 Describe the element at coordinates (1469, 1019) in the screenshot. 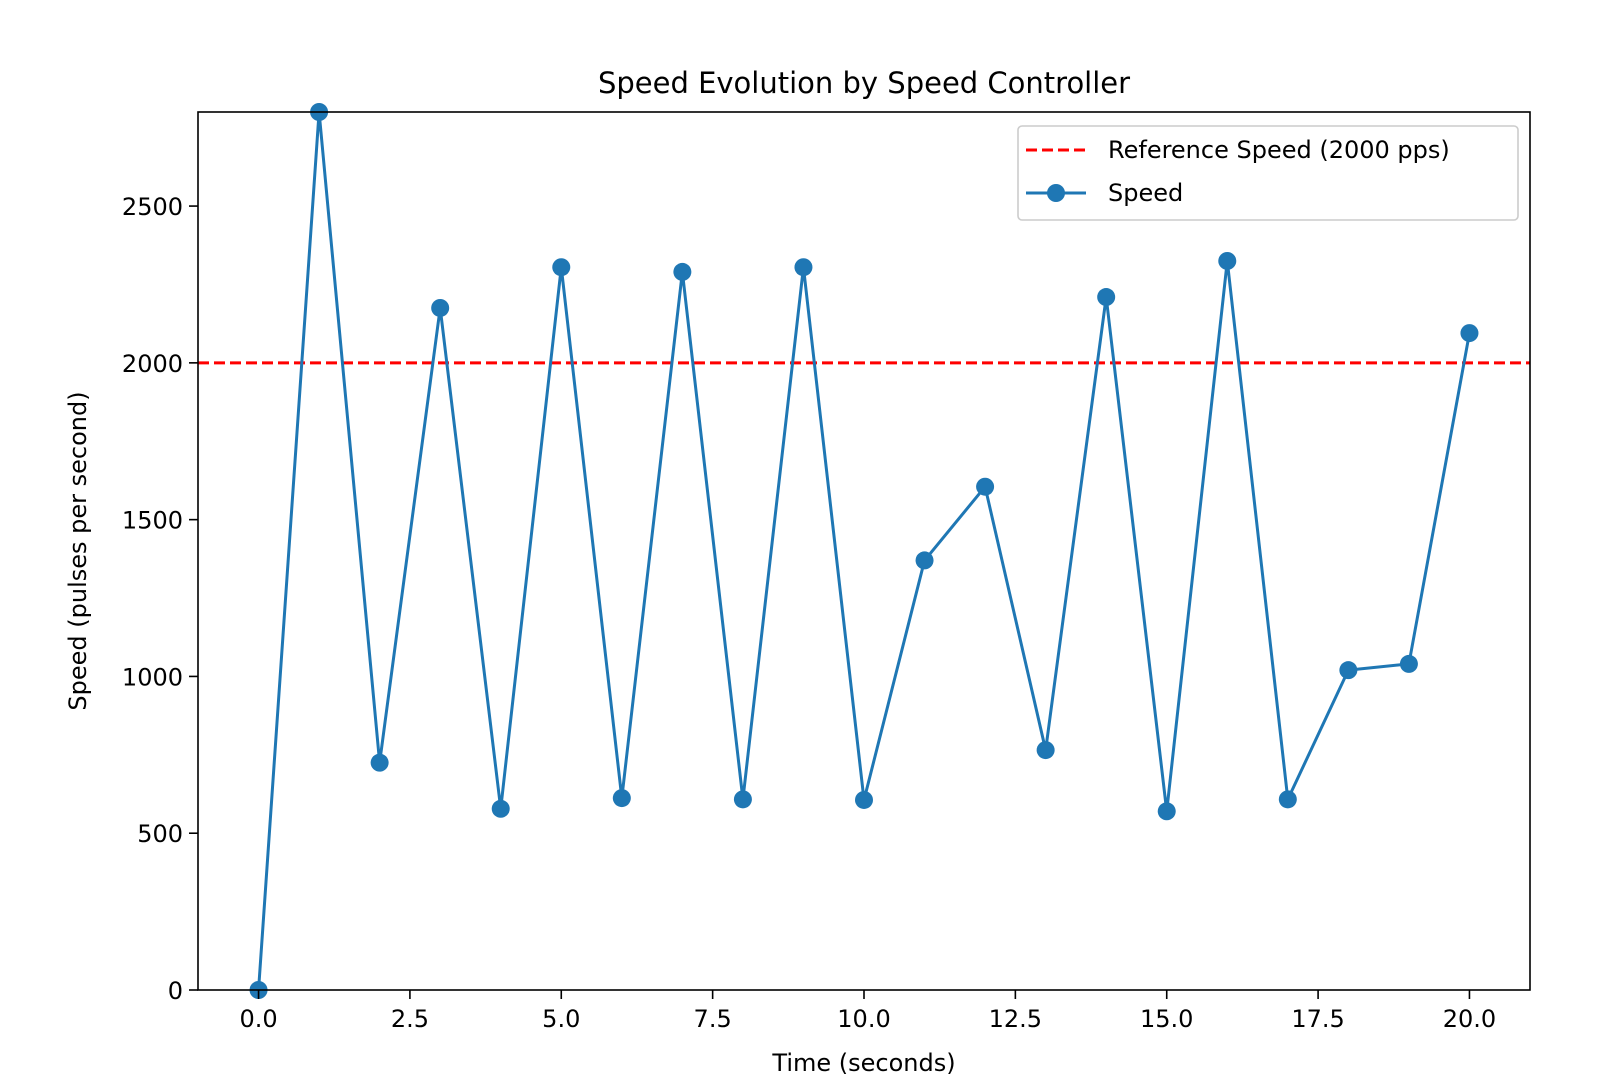

I see `x-tick-label: 20.0` at that location.